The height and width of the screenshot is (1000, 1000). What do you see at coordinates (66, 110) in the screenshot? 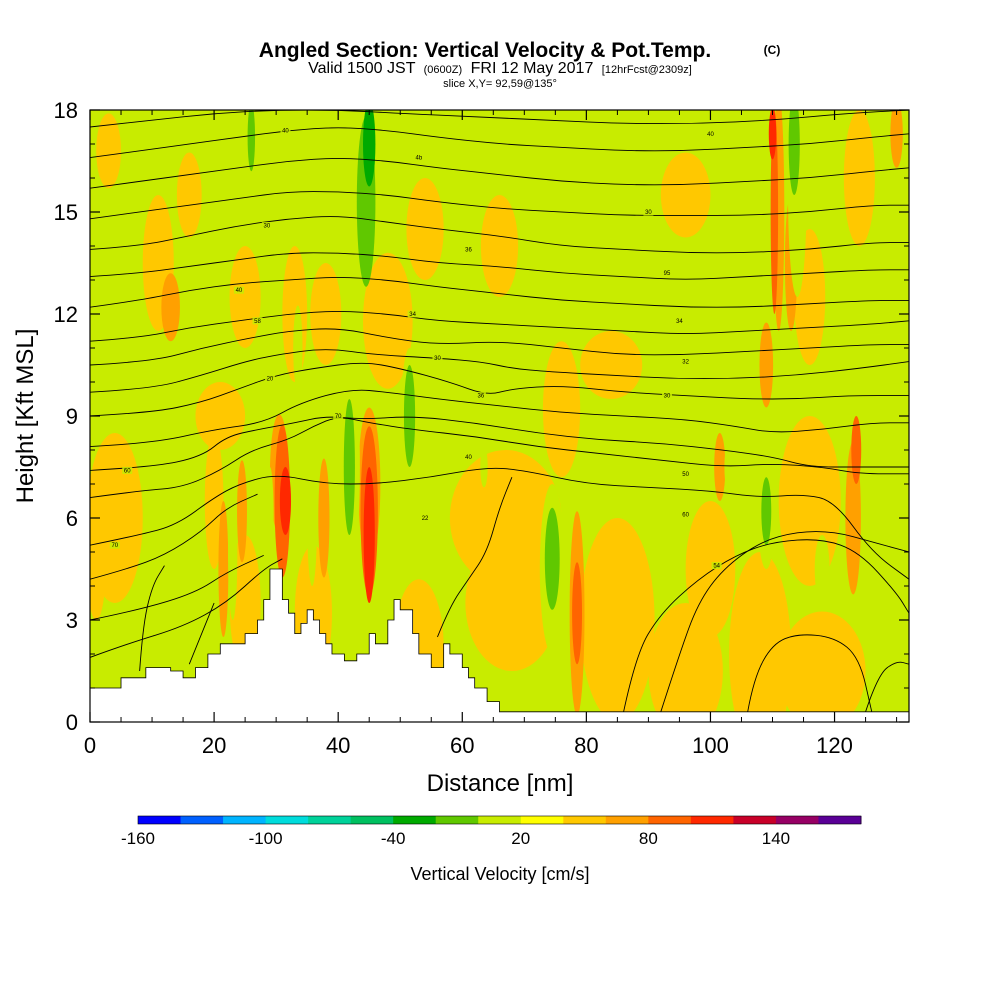
I see `y-tick-label-18: 18` at bounding box center [66, 110].